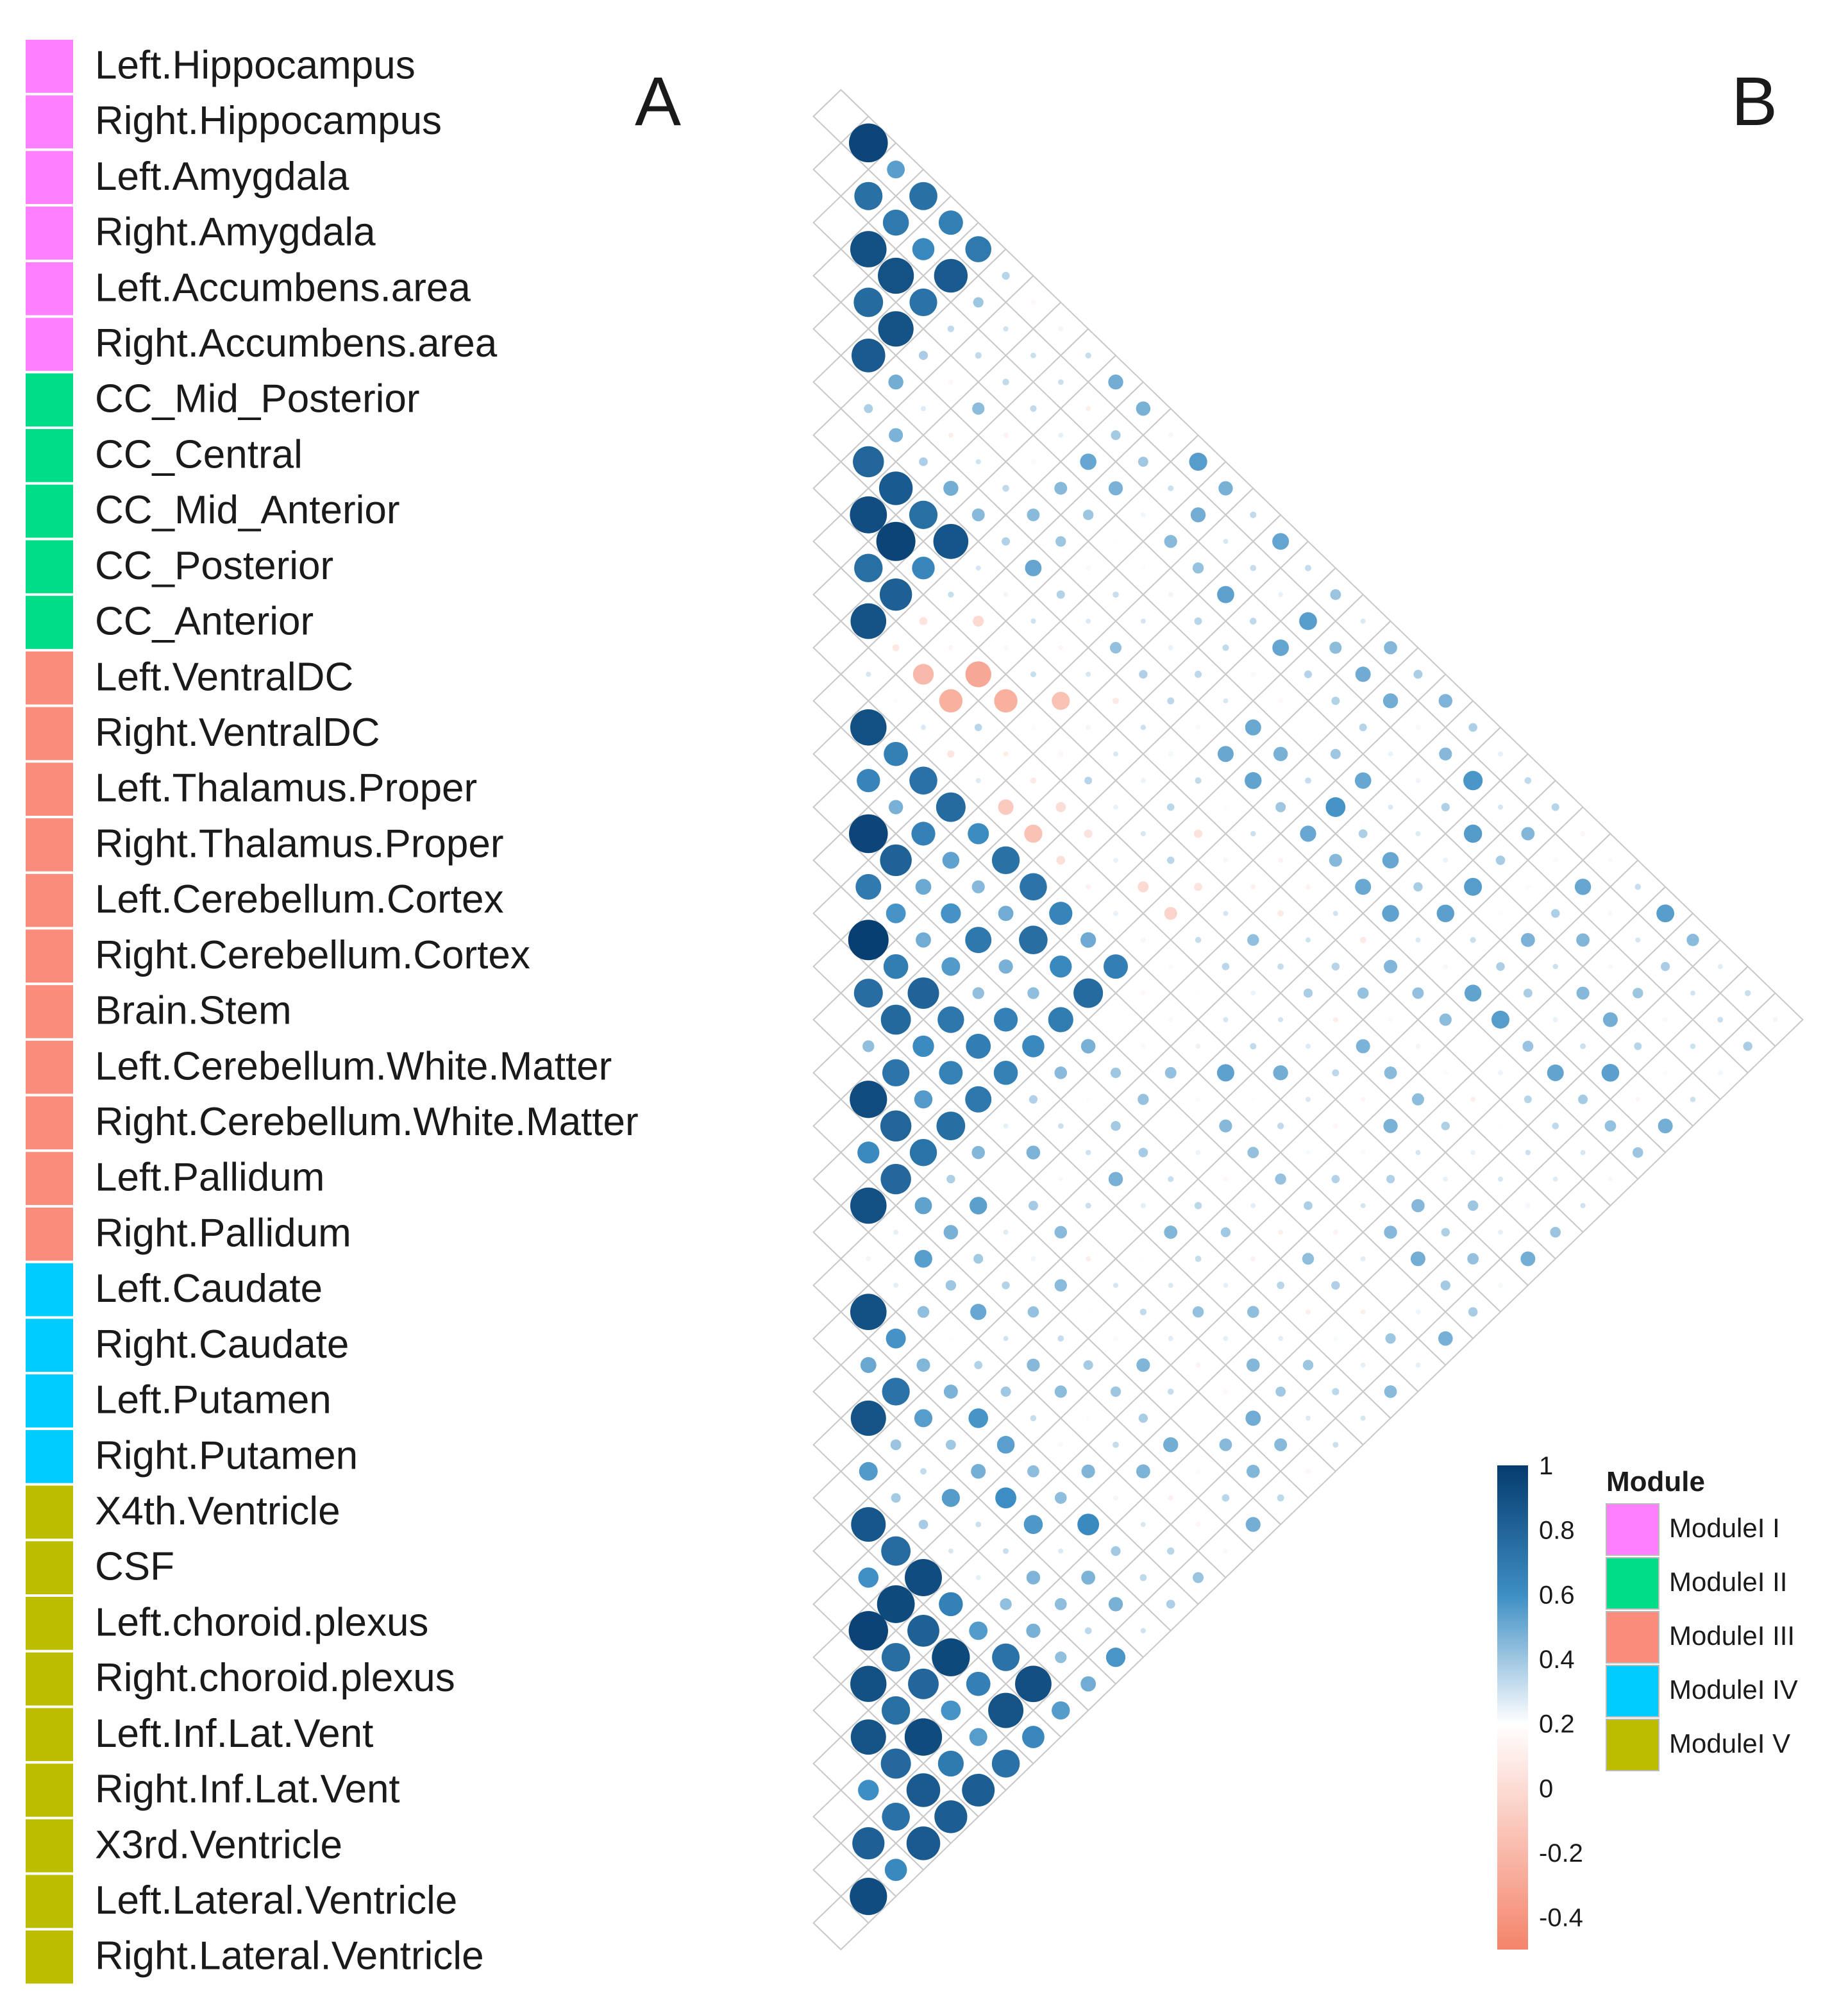 The height and width of the screenshot is (2006, 1848). I want to click on matrix-cell, so click(840, 1923).